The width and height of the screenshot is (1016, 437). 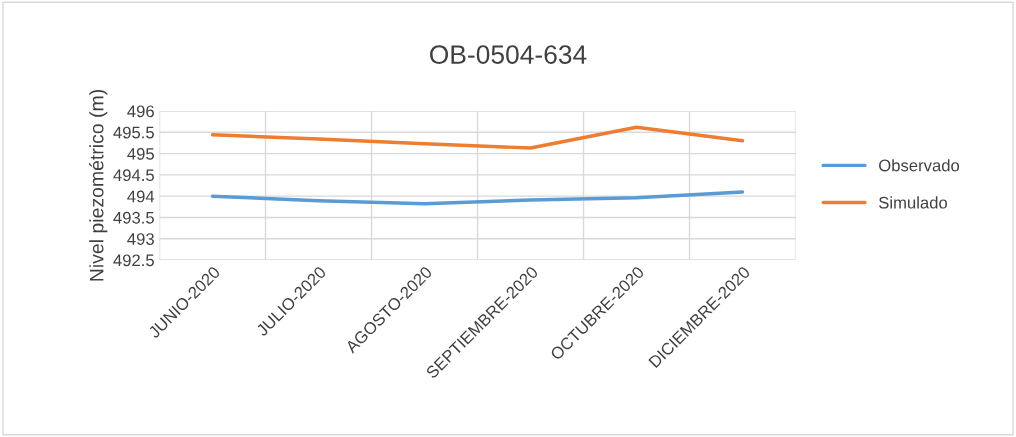 What do you see at coordinates (919, 165) in the screenshot?
I see `legend-label: Observado` at bounding box center [919, 165].